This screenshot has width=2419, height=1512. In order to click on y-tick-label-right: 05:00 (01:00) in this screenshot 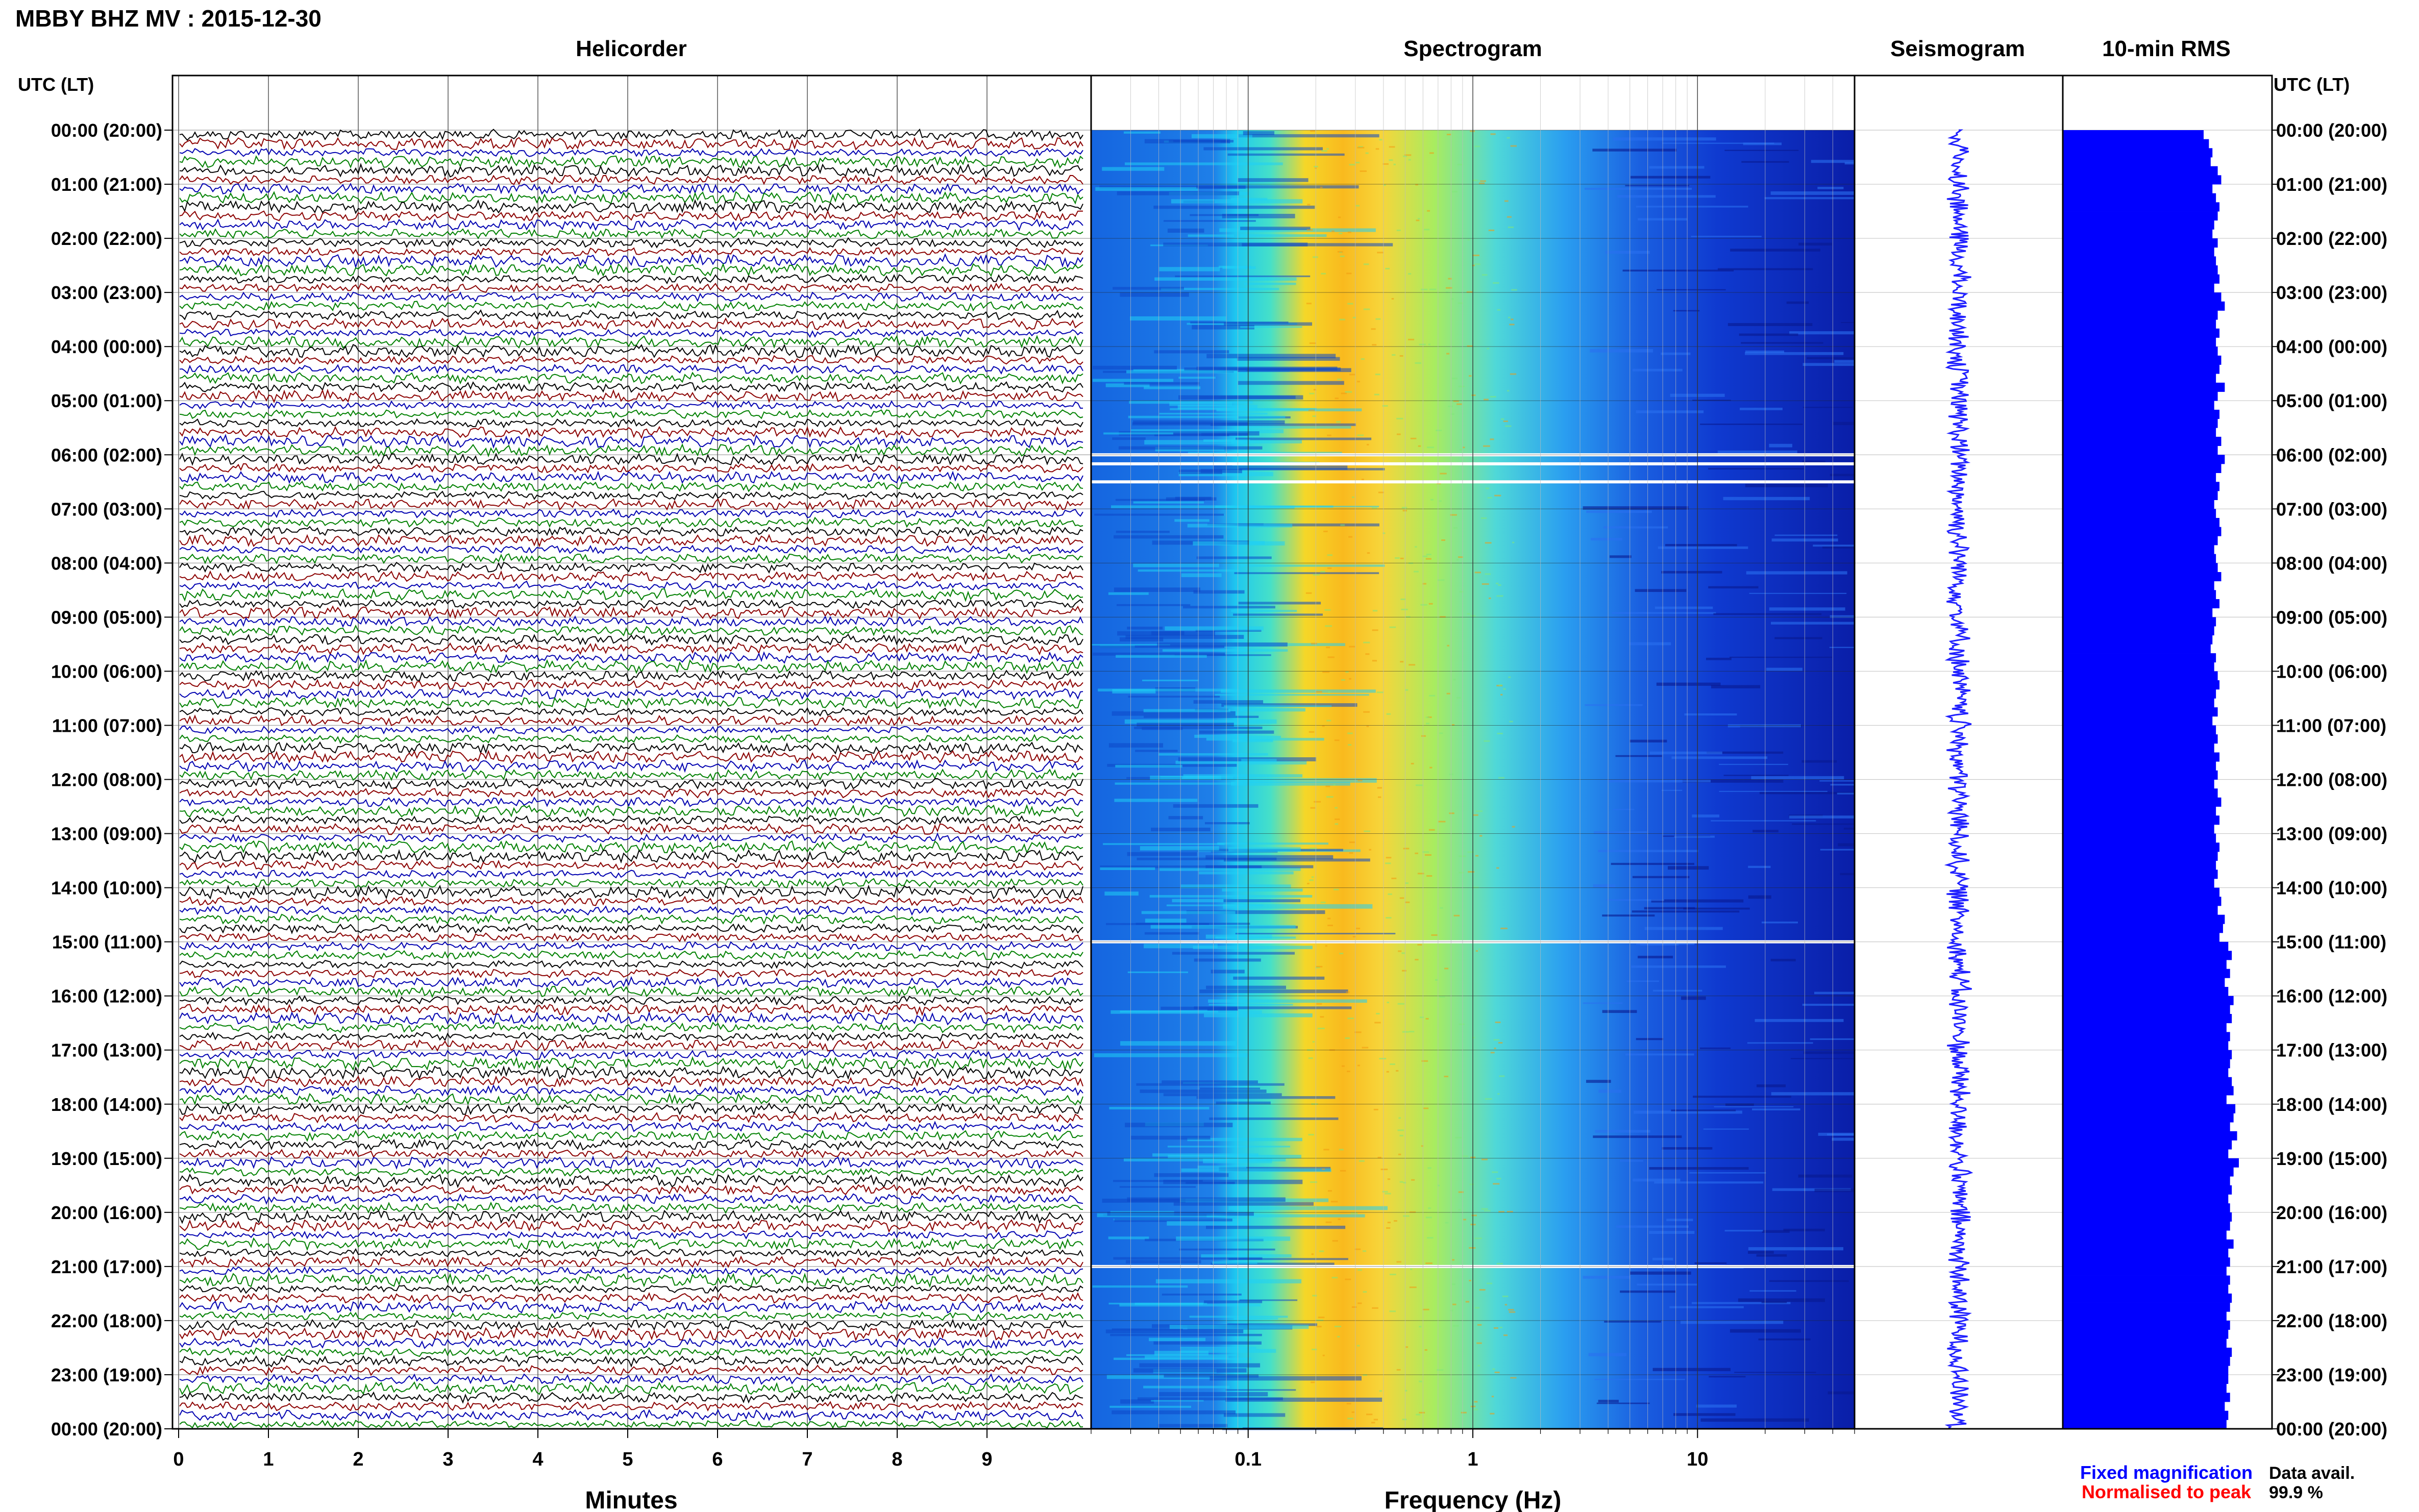, I will do `click(2331, 400)`.